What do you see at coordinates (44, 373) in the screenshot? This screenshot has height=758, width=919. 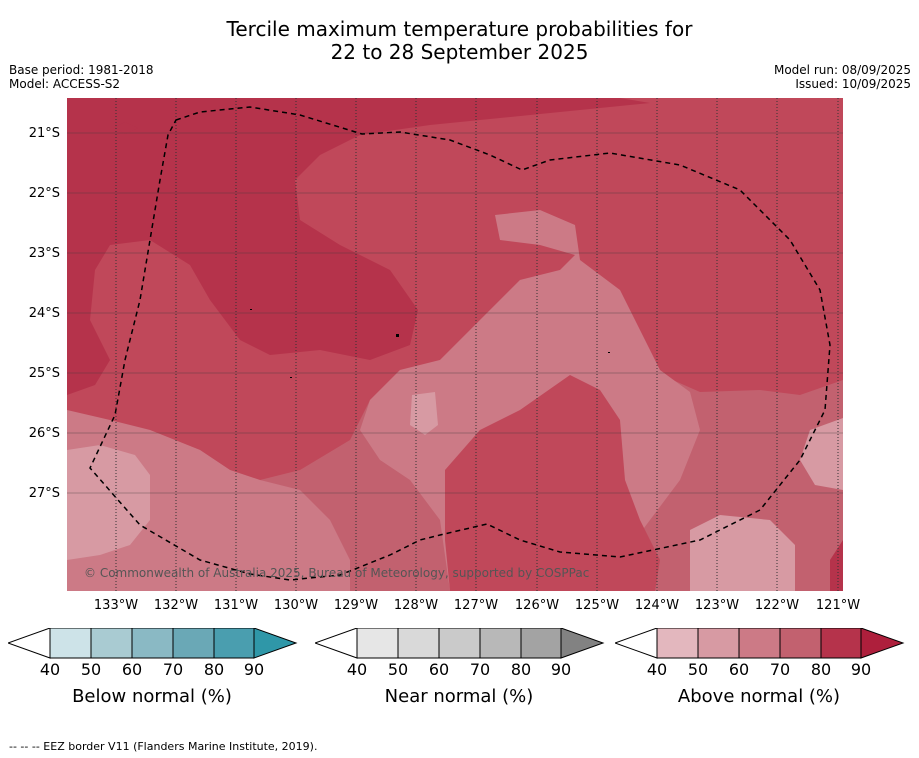 I see `lat-label: 25°S` at bounding box center [44, 373].